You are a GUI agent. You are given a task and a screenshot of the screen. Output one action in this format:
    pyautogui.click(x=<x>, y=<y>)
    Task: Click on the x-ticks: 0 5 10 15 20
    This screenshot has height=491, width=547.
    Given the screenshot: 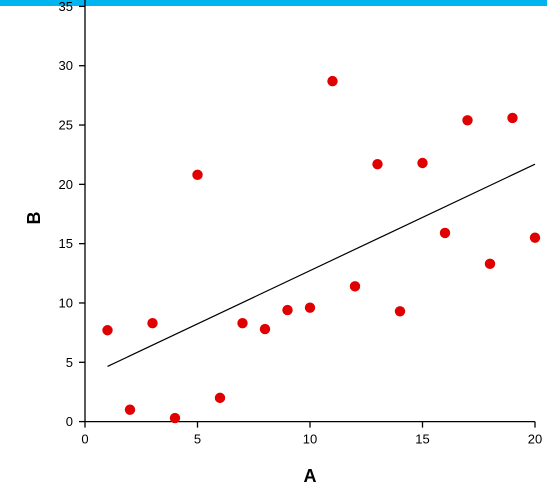 What is the action you would take?
    pyautogui.click(x=311, y=434)
    